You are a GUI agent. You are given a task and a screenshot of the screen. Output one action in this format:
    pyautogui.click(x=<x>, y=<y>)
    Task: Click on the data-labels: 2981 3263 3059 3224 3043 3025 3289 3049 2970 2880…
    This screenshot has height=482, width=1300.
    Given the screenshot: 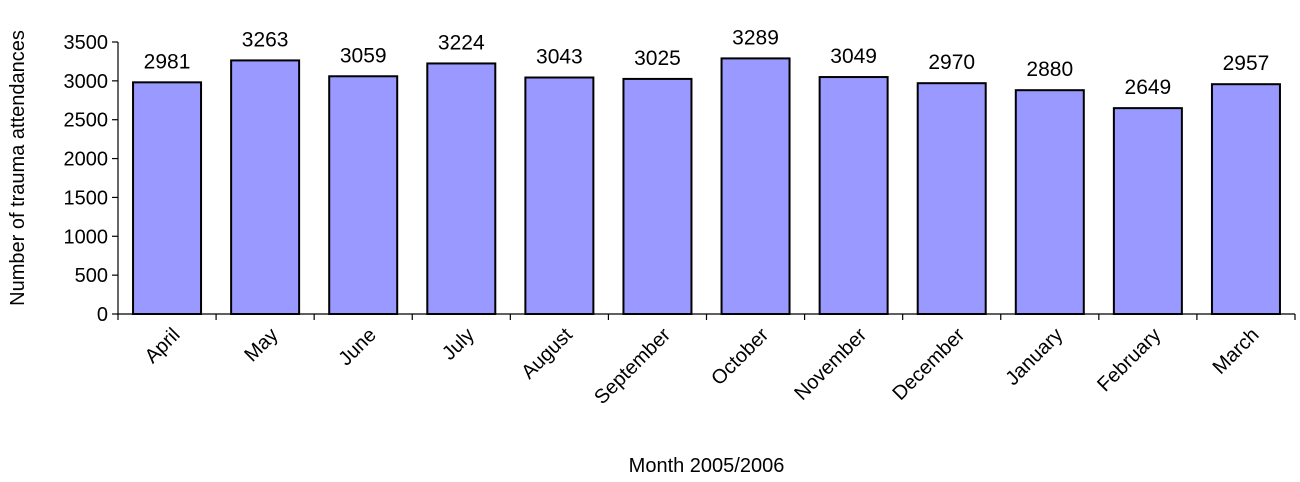 What is the action you would take?
    pyautogui.click(x=707, y=62)
    